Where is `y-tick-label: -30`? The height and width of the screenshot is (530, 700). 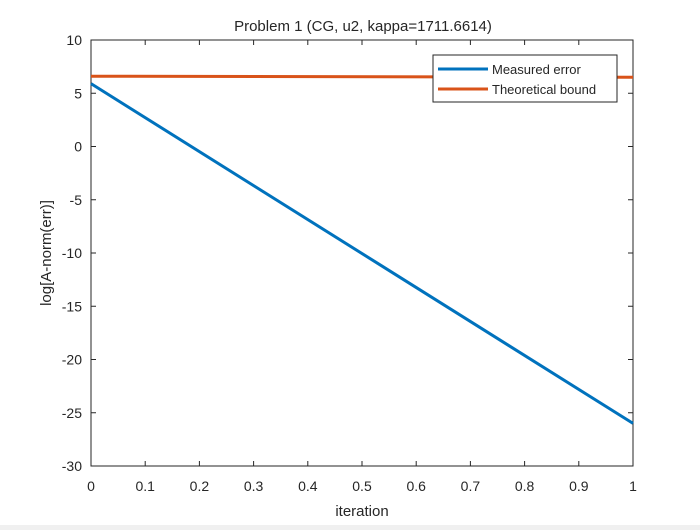 y-tick-label: -30 is located at coordinates (72, 466).